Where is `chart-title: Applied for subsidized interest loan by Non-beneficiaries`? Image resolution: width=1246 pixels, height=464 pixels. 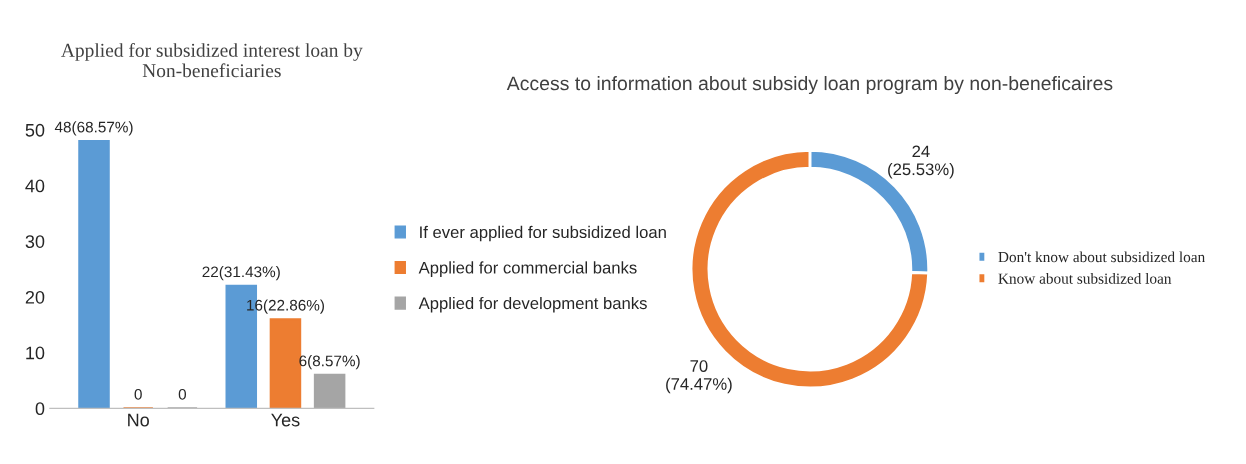
chart-title: Applied for subsidized interest loan by Non-beneficiaries is located at coordinates (212, 60).